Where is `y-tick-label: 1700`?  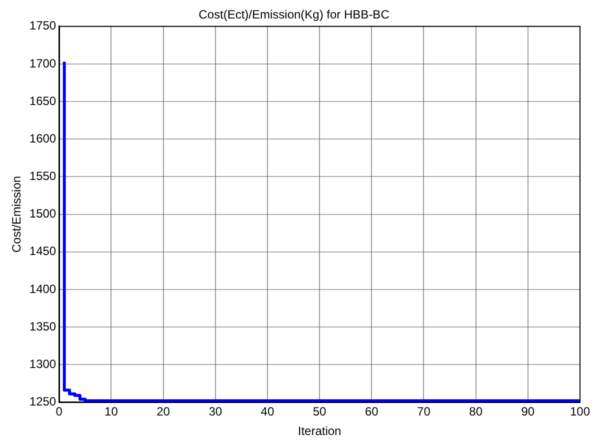
y-tick-label: 1700 is located at coordinates (42, 63).